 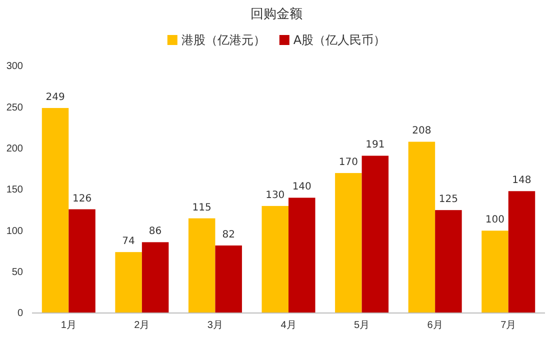 What do you see at coordinates (142, 326) in the screenshot?
I see `x-tick-label: 2月` at bounding box center [142, 326].